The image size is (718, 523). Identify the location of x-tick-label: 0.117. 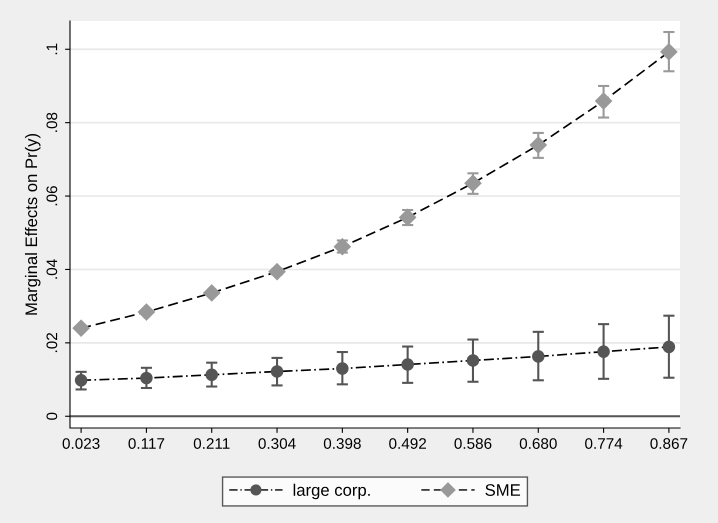
(146, 443).